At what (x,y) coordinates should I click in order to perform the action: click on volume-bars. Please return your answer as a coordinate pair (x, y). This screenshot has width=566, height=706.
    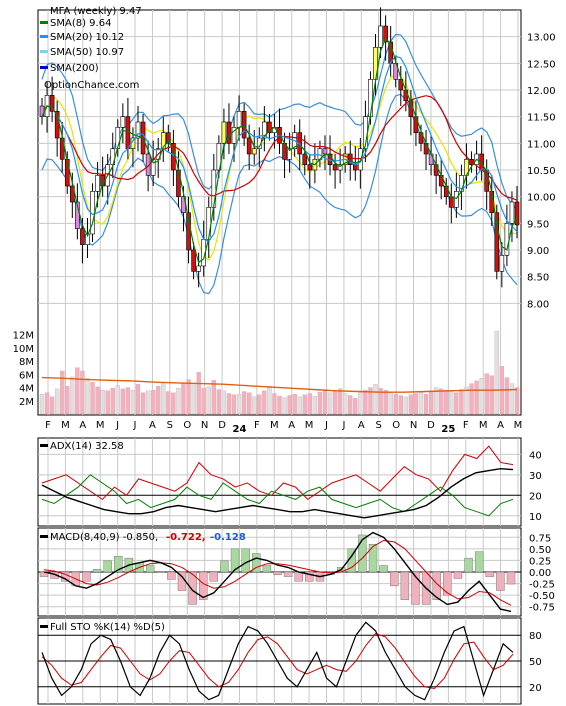
    Looking at the image, I should click on (279, 373).